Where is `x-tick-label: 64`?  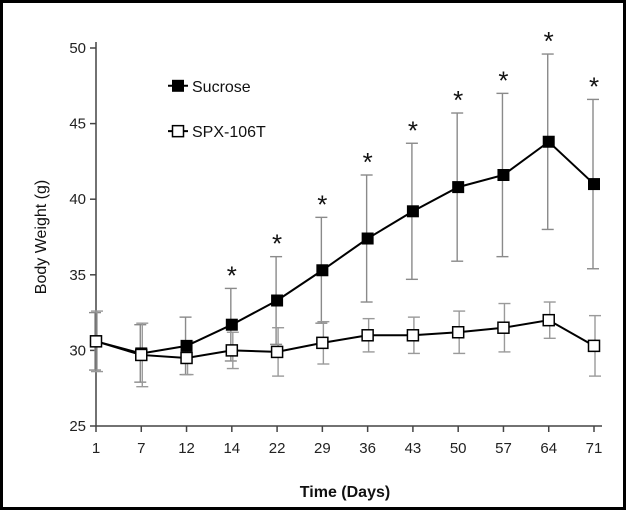 x-tick-label: 64 is located at coordinates (548, 448).